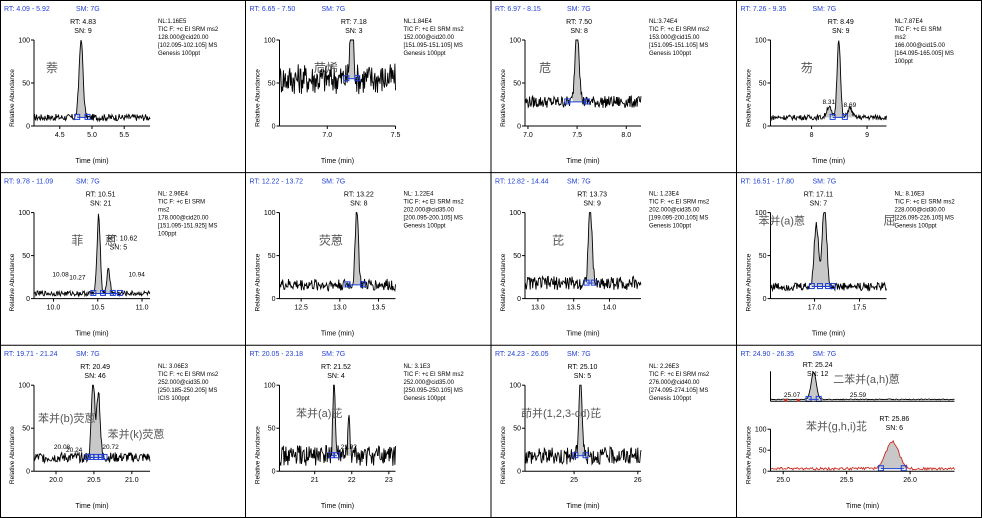 Image resolution: width=982 pixels, height=518 pixels. I want to click on red-marker, so click(798, 400).